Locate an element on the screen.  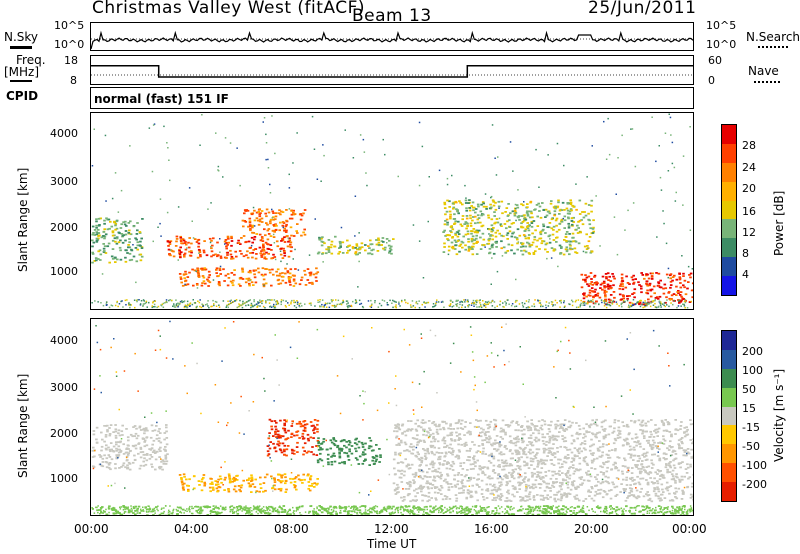
noise-plot is located at coordinates (392, 40).